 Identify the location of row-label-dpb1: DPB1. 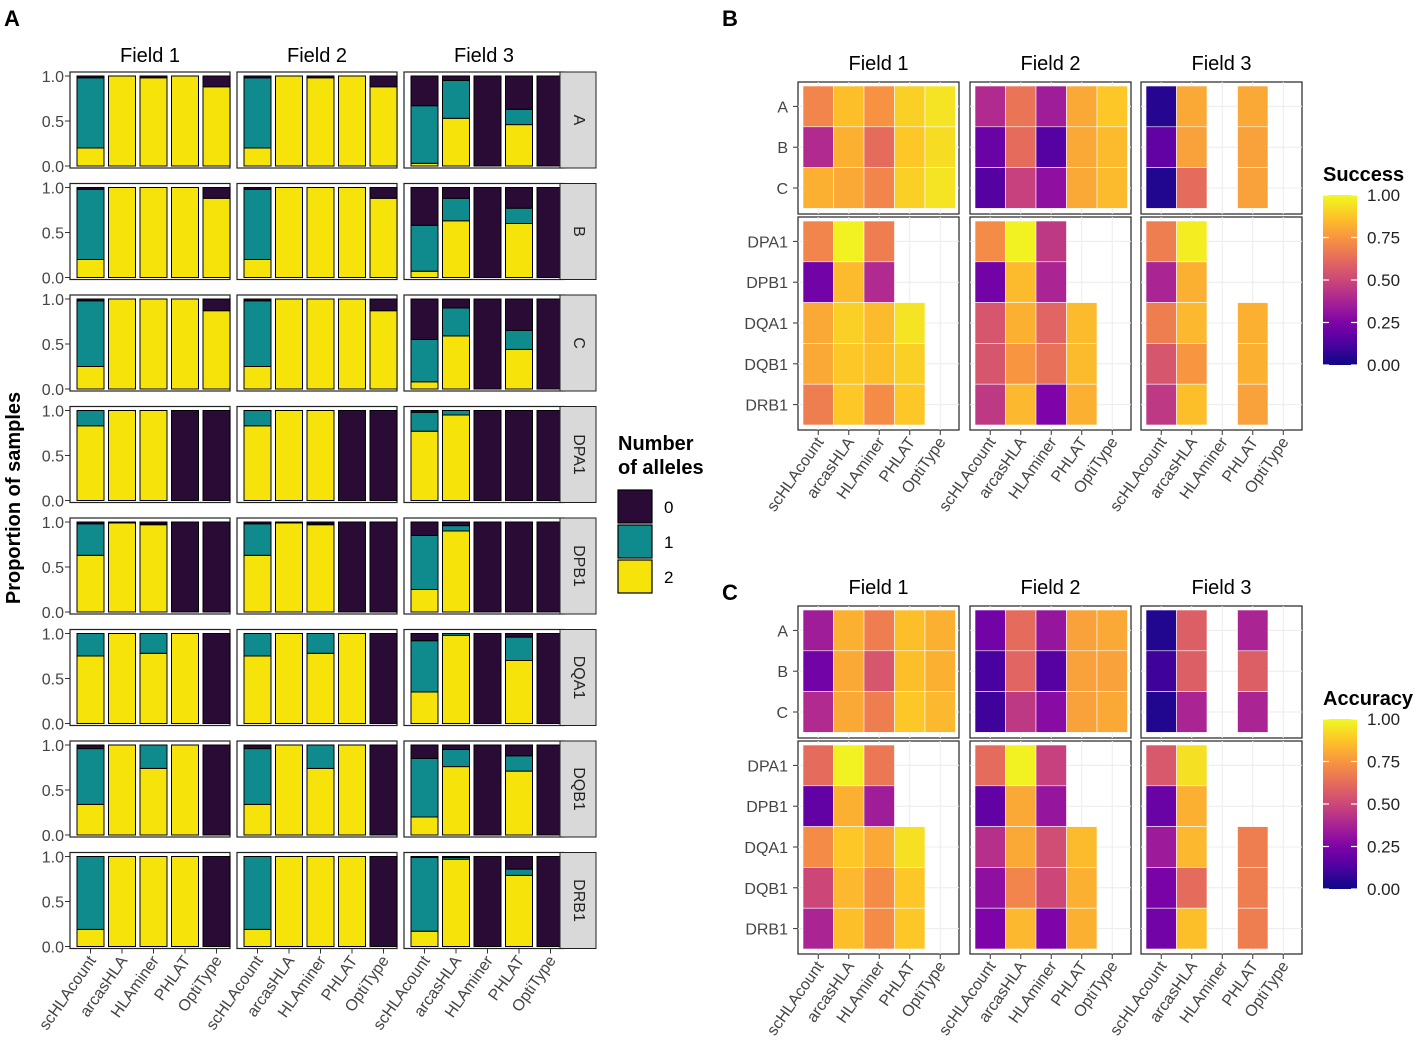
(767, 807).